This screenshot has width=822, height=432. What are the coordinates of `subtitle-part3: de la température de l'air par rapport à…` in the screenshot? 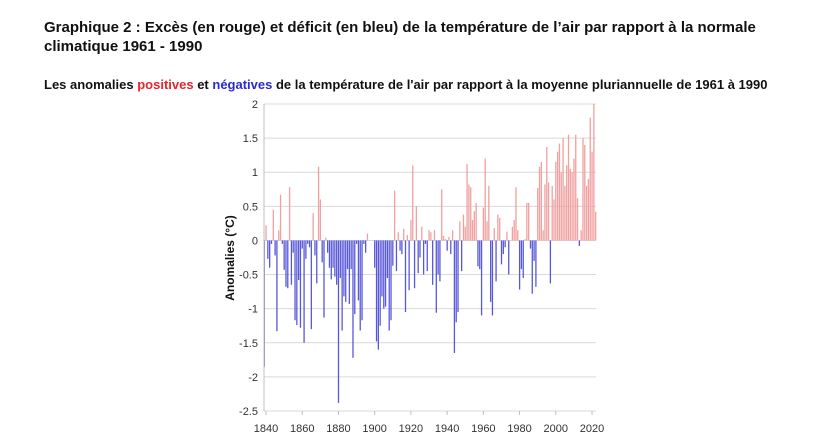 It's located at (520, 84).